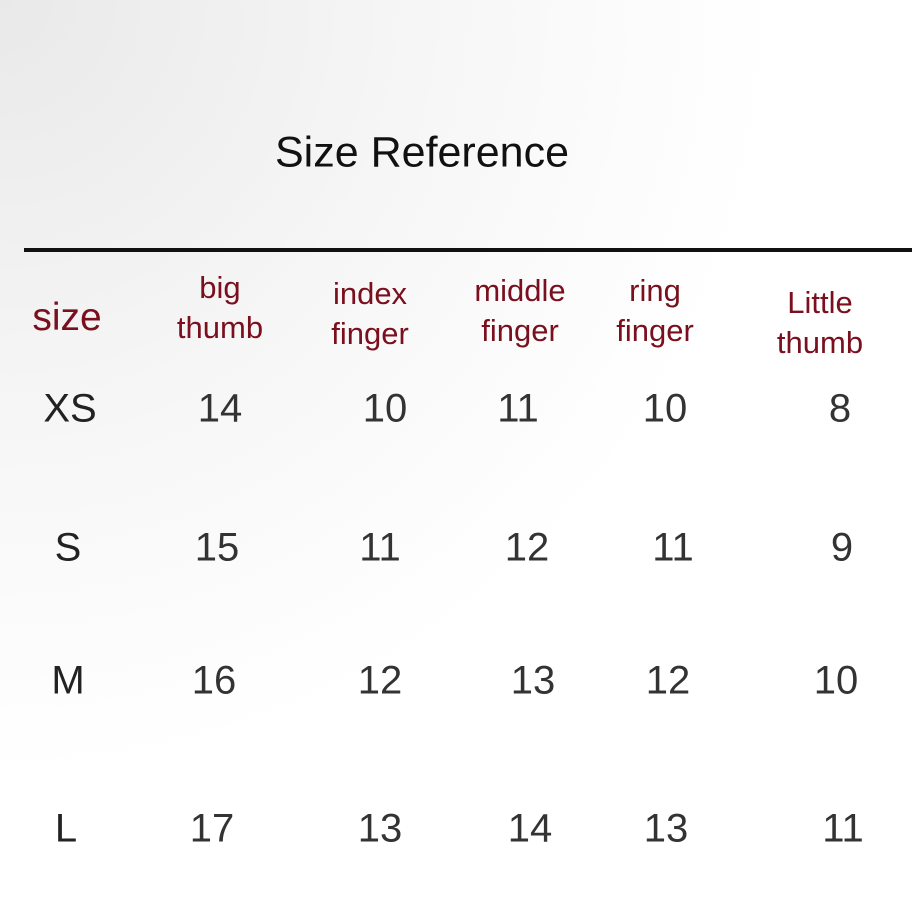  Describe the element at coordinates (212, 828) in the screenshot. I see `table-cell: 17` at that location.